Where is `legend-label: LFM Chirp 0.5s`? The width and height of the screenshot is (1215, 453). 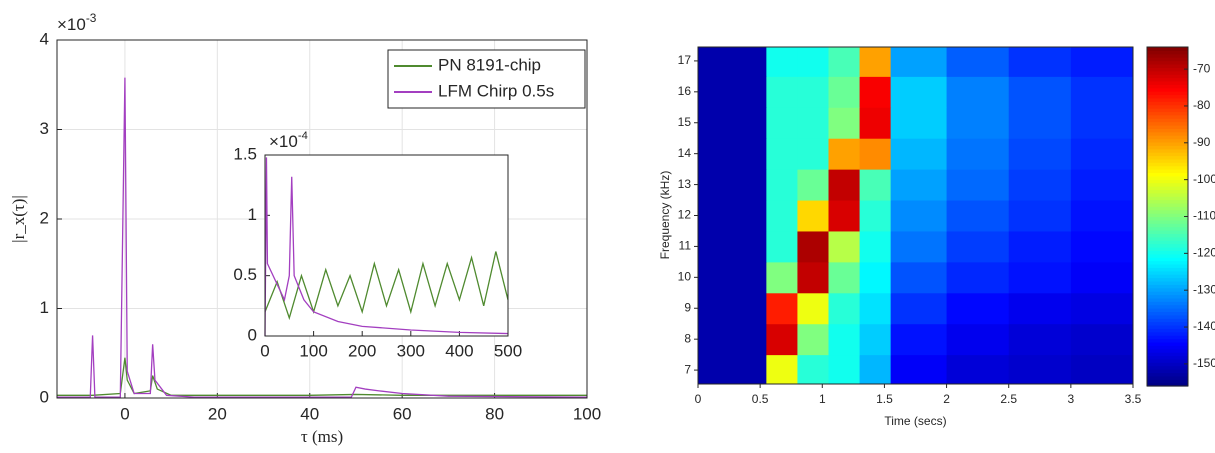
legend-label: LFM Chirp 0.5s is located at coordinates (496, 90).